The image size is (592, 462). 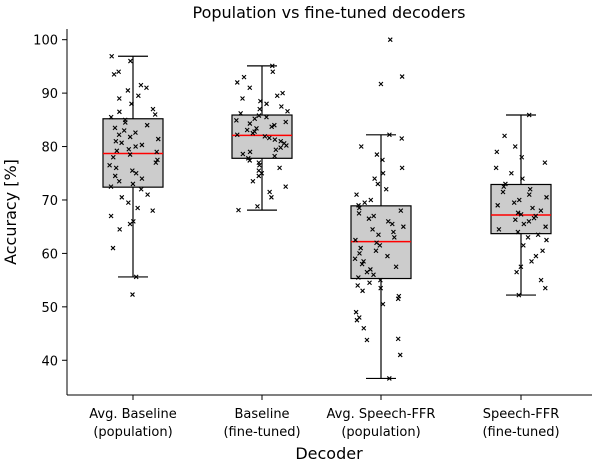 What do you see at coordinates (132, 414) in the screenshot?
I see `x-tick-label-line1: Avg. Baseline` at bounding box center [132, 414].